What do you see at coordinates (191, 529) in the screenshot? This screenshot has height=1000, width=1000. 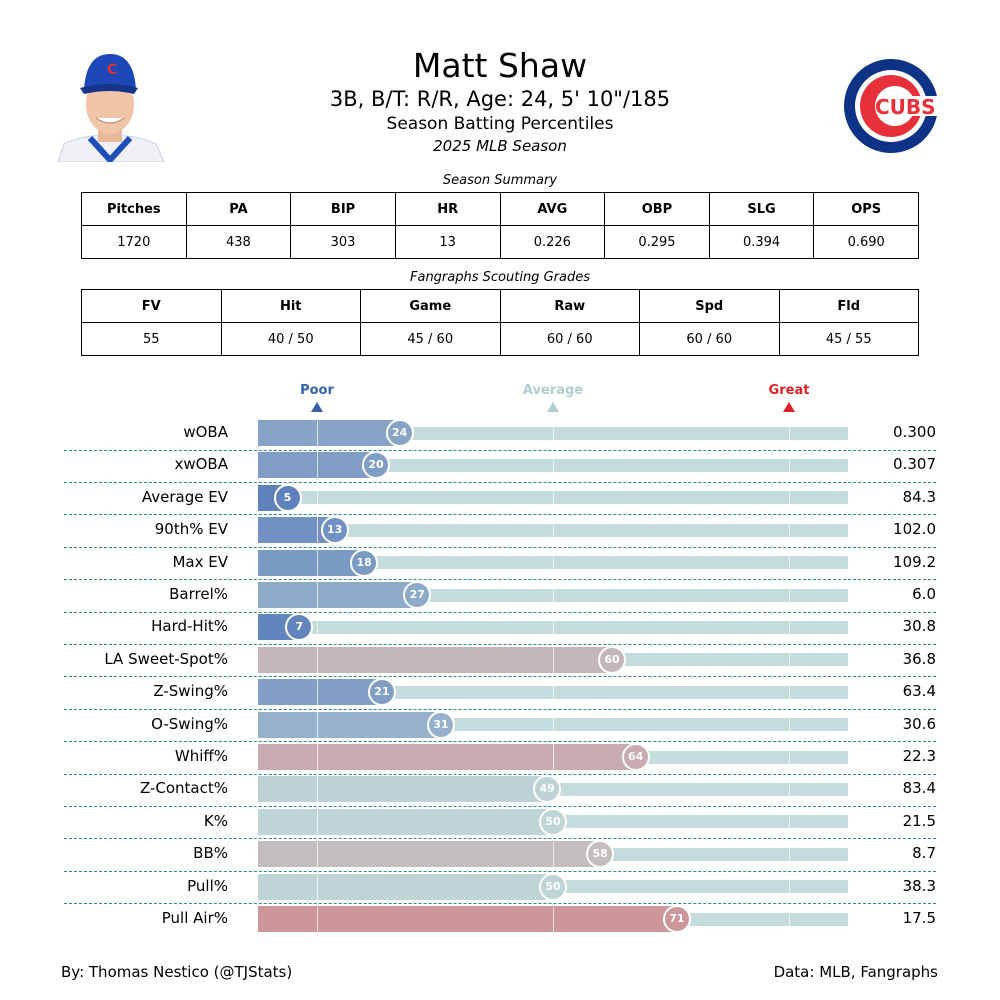 I see `metric-label: 90th% EV` at bounding box center [191, 529].